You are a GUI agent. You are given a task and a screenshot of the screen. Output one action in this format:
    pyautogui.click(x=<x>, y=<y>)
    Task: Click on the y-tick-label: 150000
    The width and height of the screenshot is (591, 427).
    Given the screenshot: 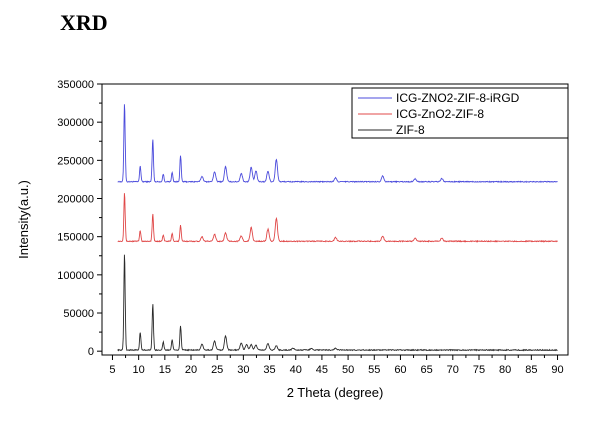 What is the action you would take?
    pyautogui.click(x=75, y=238)
    